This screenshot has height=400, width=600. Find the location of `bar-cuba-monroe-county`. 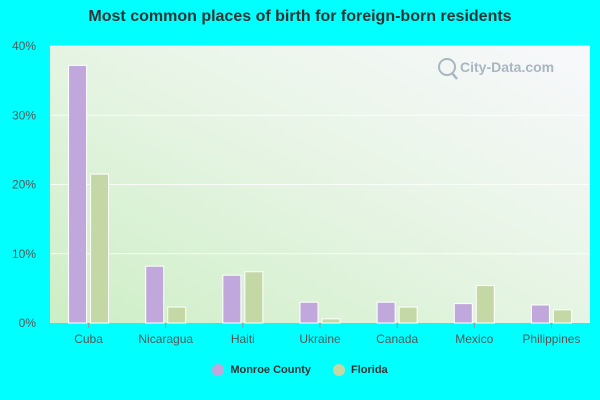

bar-cuba-monroe-county is located at coordinates (78, 194).